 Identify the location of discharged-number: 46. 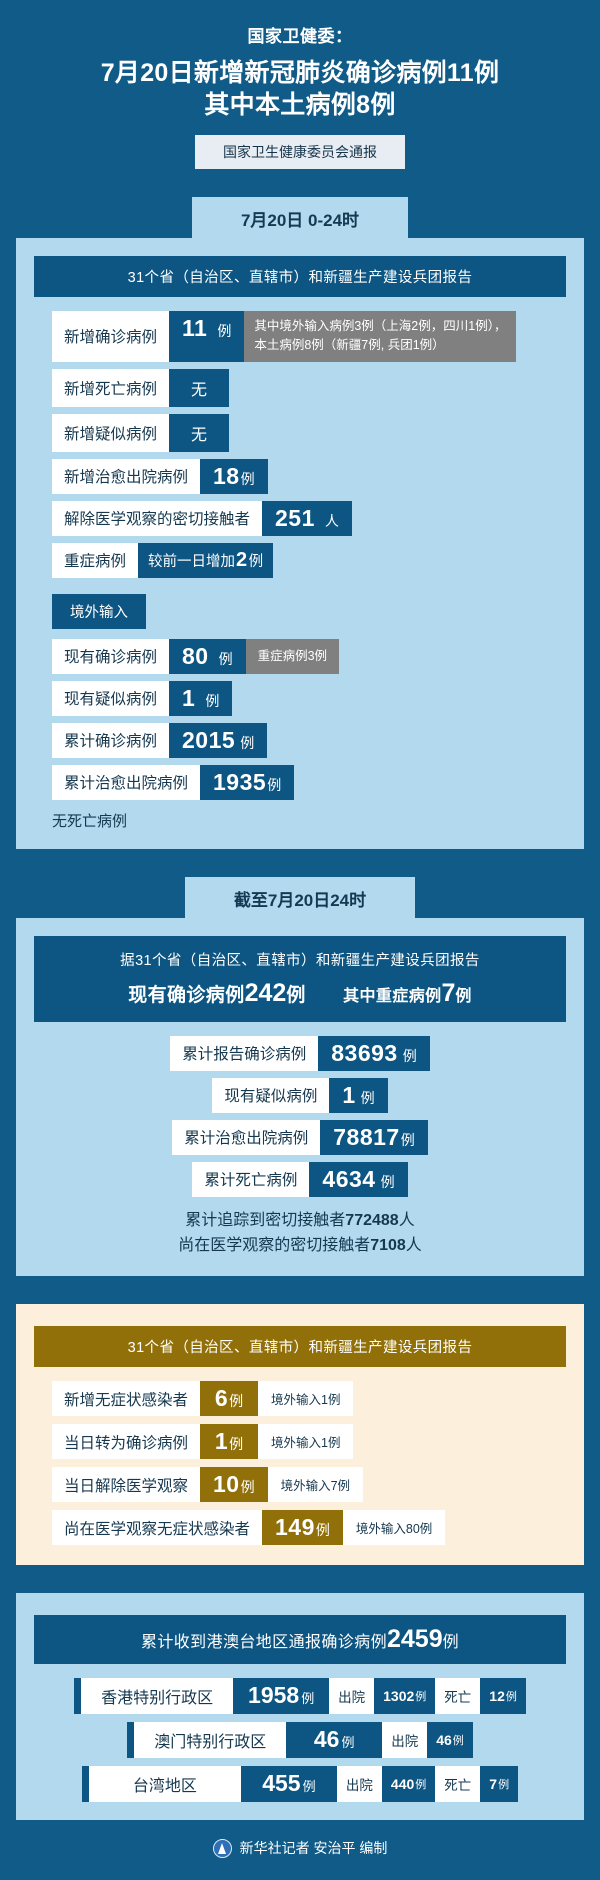
(444, 1740).